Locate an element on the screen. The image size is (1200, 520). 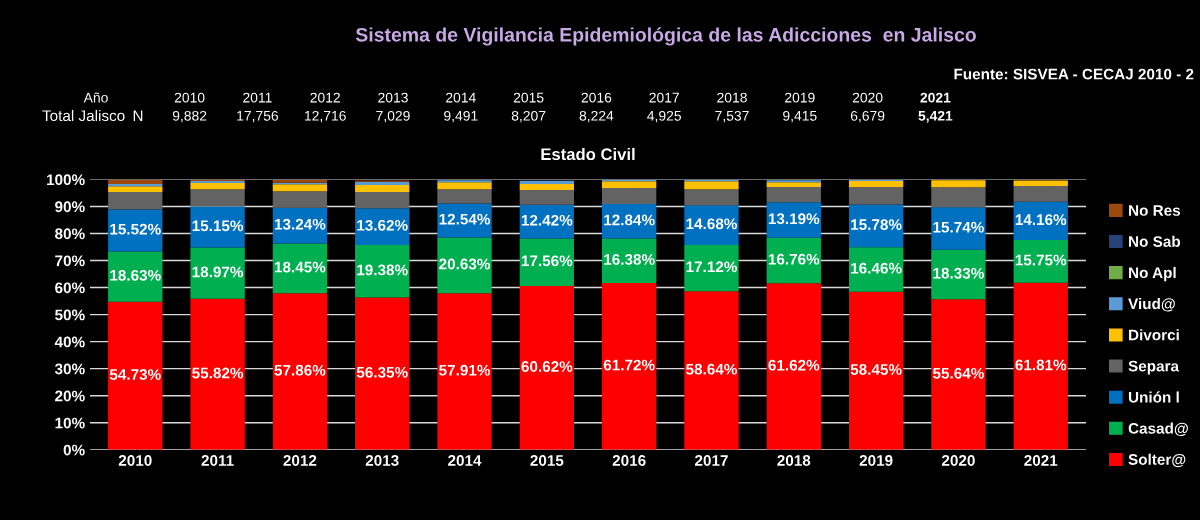
data-label: 54.73% is located at coordinates (135, 374).